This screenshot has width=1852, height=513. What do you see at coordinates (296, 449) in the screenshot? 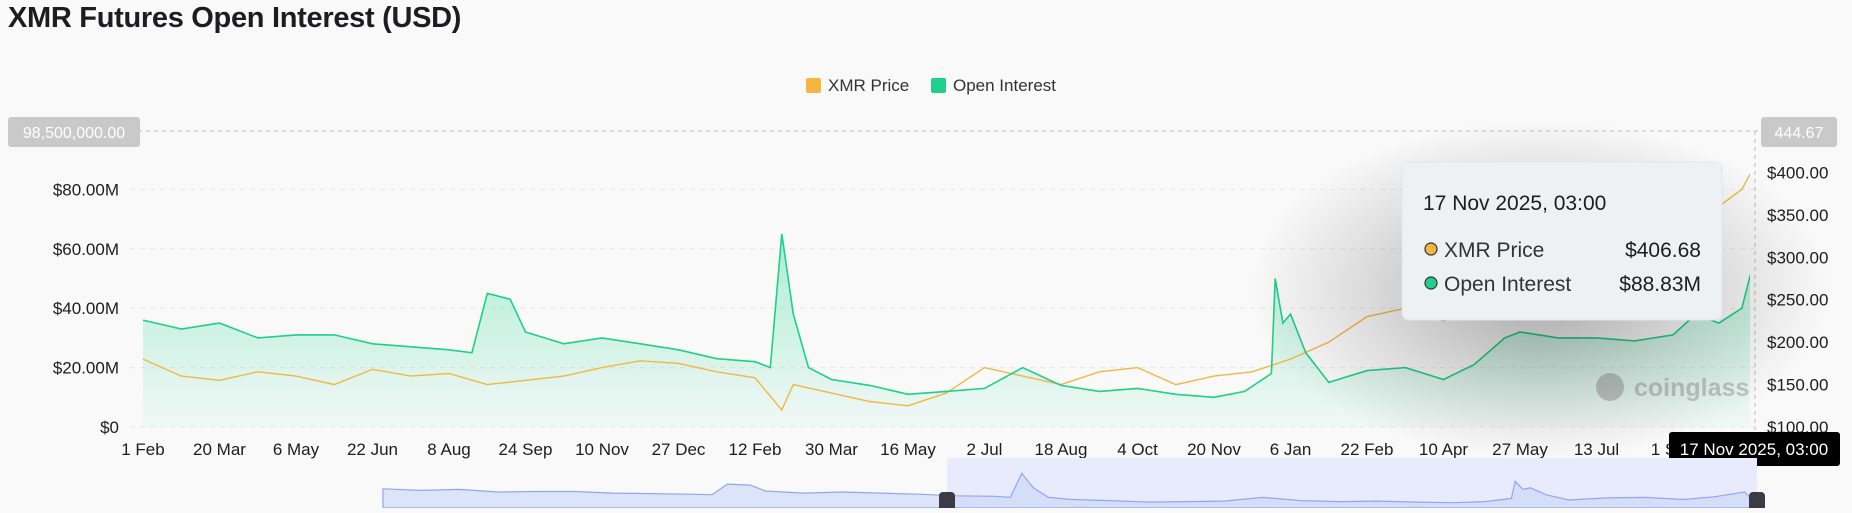
I see `x-tick-label: 6 May` at bounding box center [296, 449].